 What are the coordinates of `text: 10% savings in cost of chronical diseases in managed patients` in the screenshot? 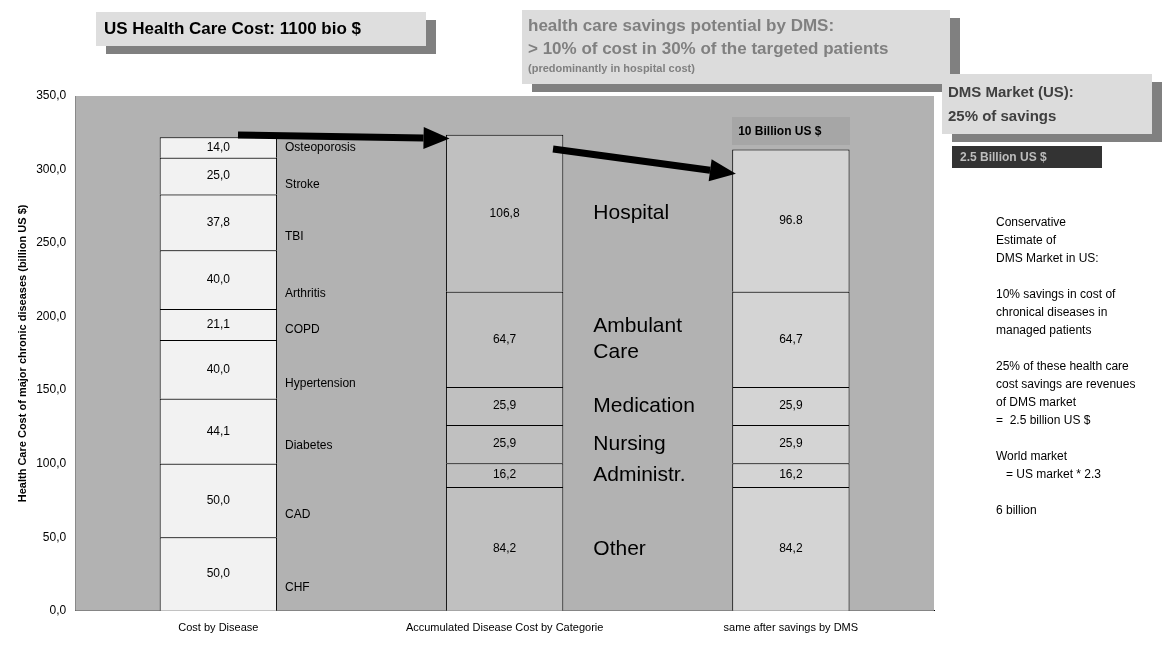 It's located at (1056, 312).